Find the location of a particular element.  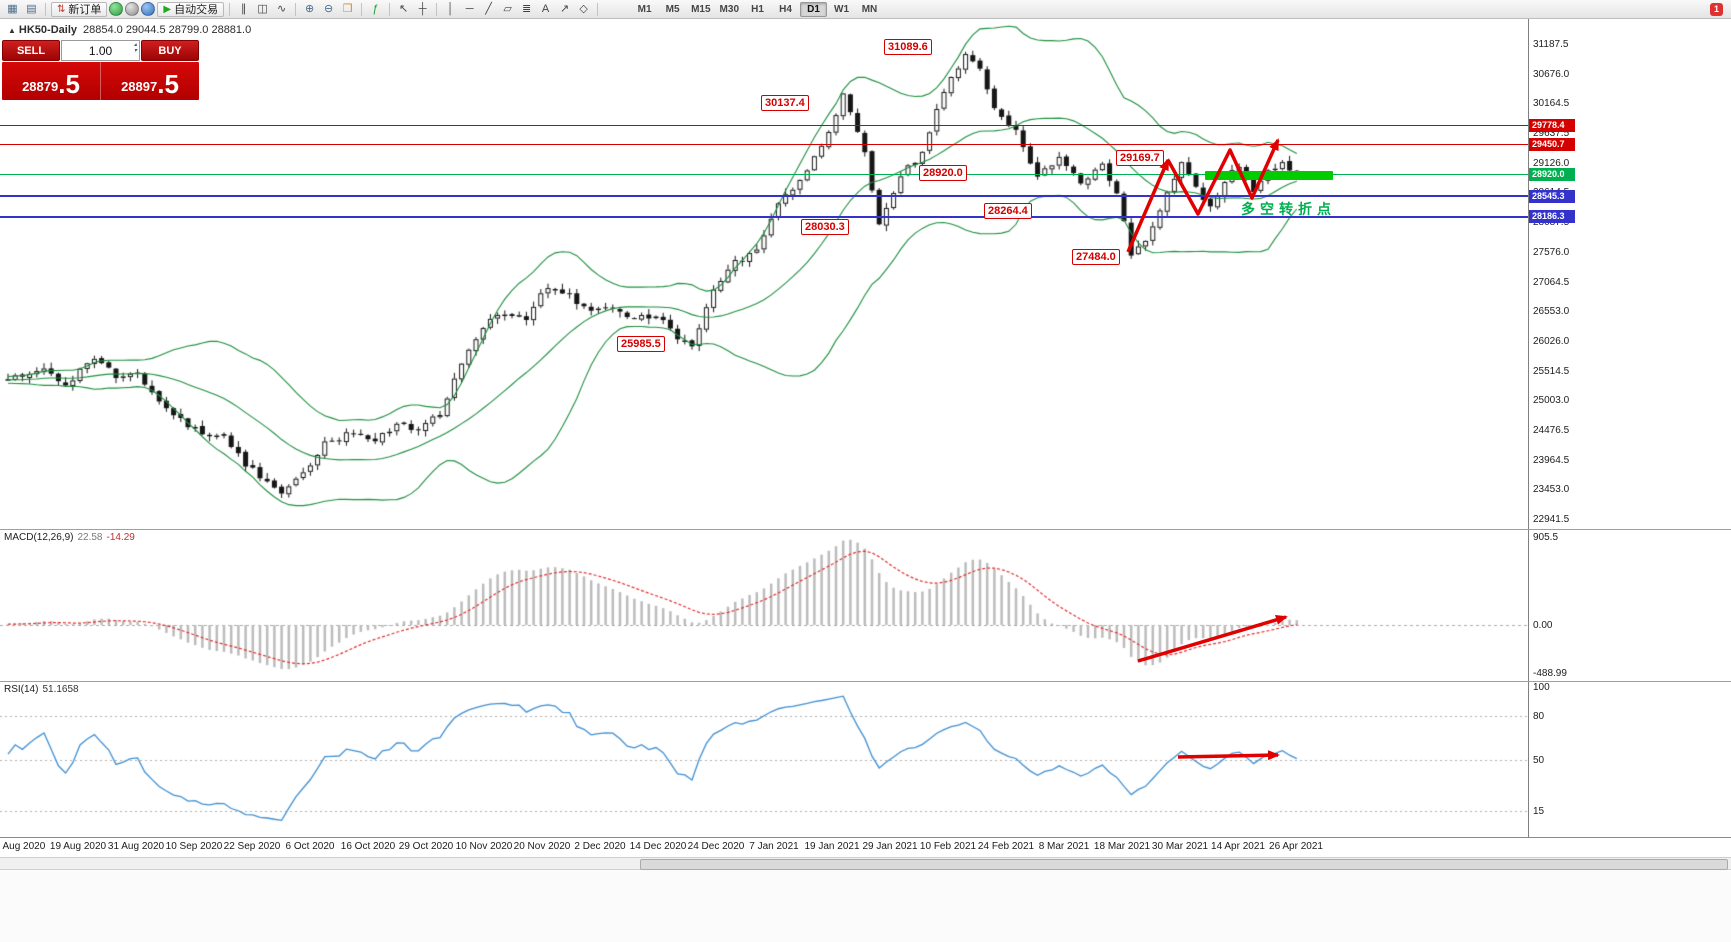

price-level-line-29450.7 is located at coordinates (764, 144).